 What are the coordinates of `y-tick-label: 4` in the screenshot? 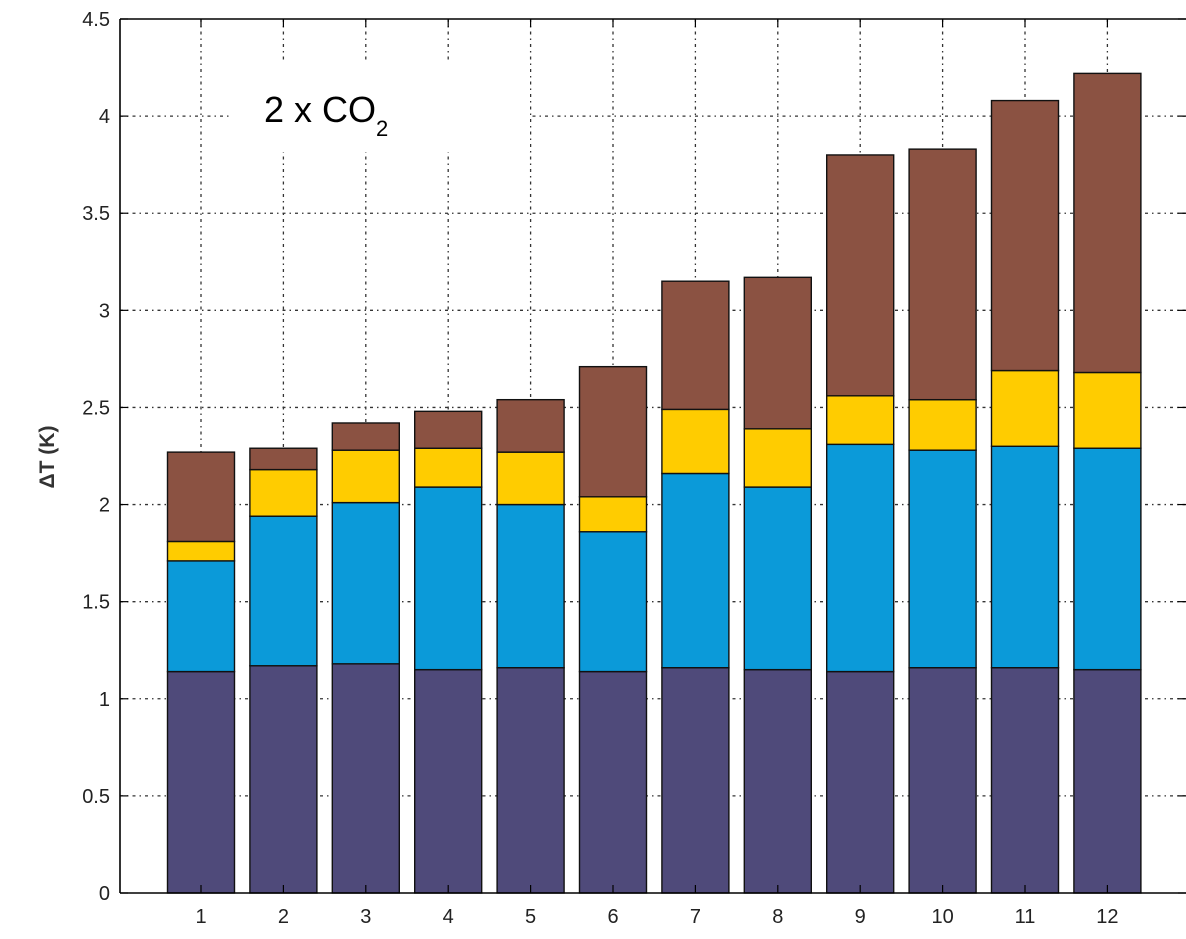 It's located at (104, 117).